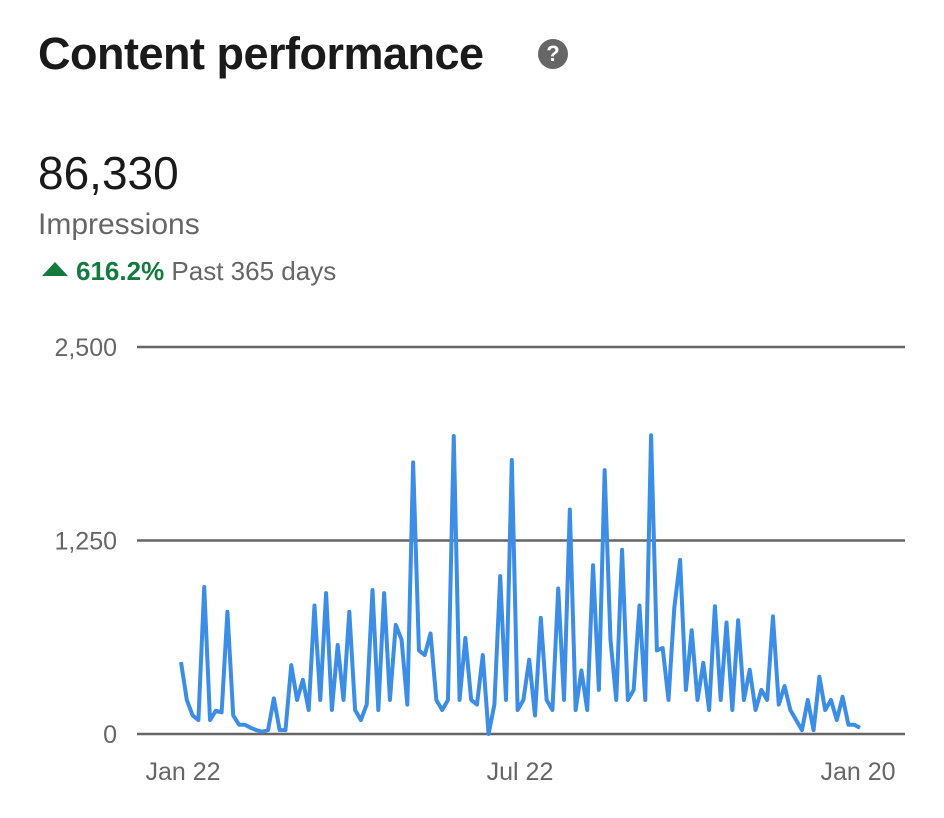 Image resolution: width=944 pixels, height=818 pixels. What do you see at coordinates (55, 269) in the screenshot?
I see `triangle-up-icon` at bounding box center [55, 269].